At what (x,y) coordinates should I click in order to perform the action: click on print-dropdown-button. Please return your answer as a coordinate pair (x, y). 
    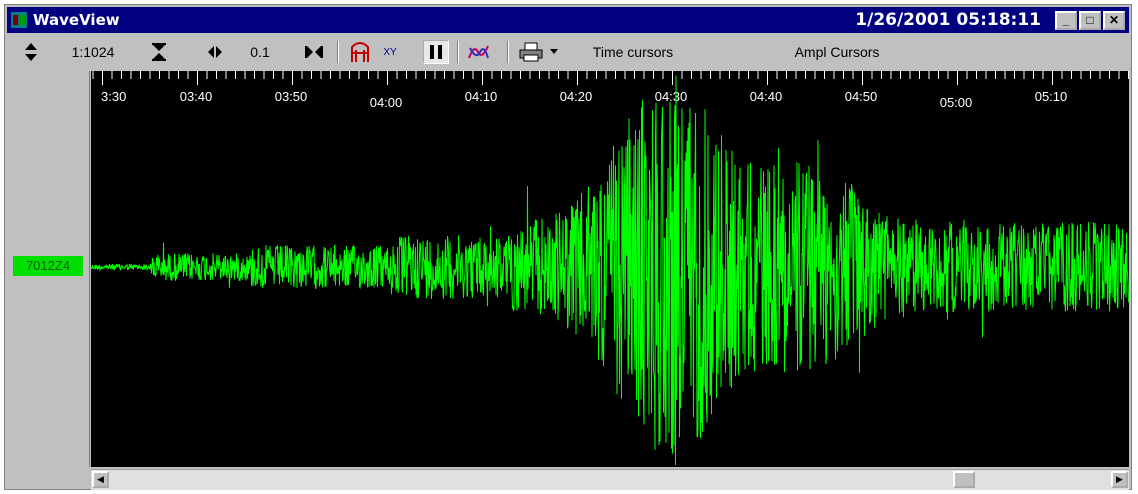
    Looking at the image, I should click on (554, 52).